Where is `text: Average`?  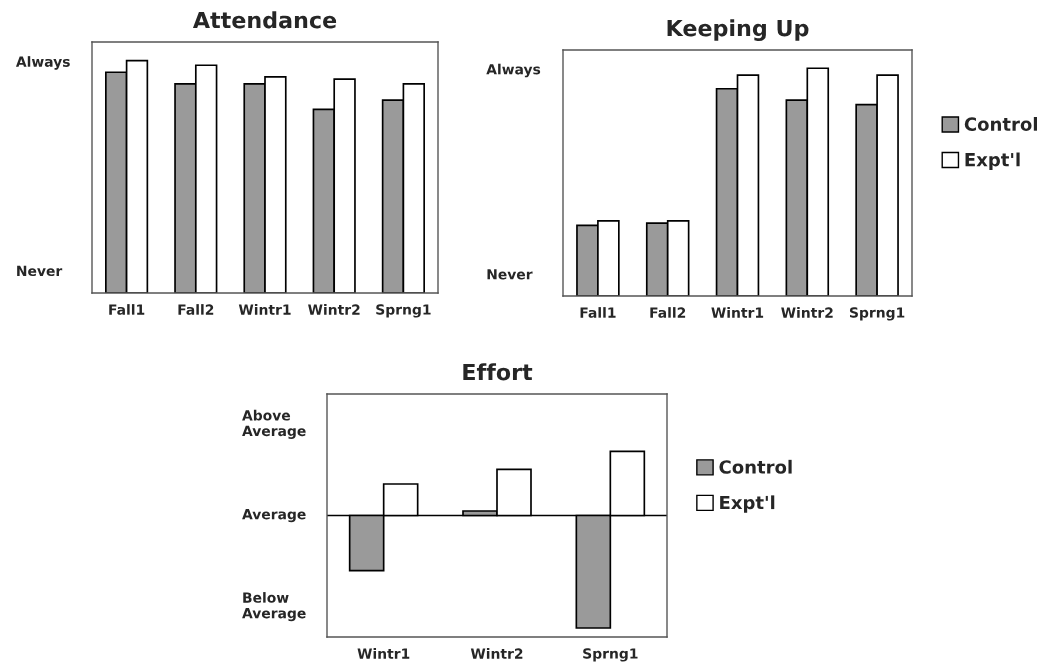 text: Average is located at coordinates (274, 516).